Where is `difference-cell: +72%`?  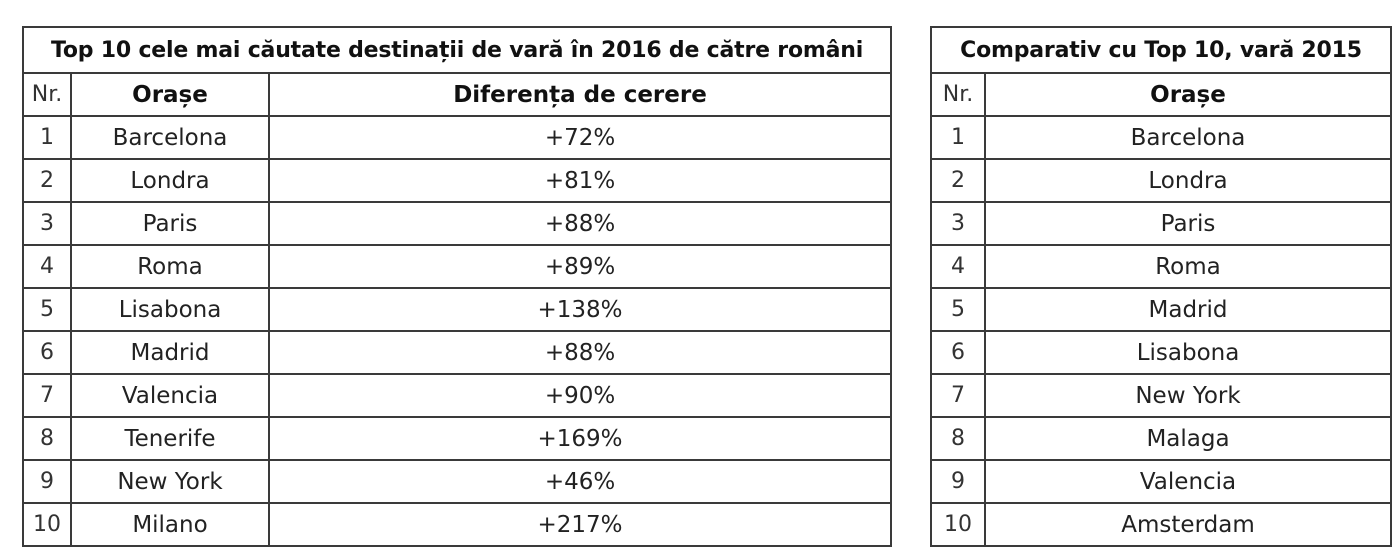 difference-cell: +72% is located at coordinates (580, 137).